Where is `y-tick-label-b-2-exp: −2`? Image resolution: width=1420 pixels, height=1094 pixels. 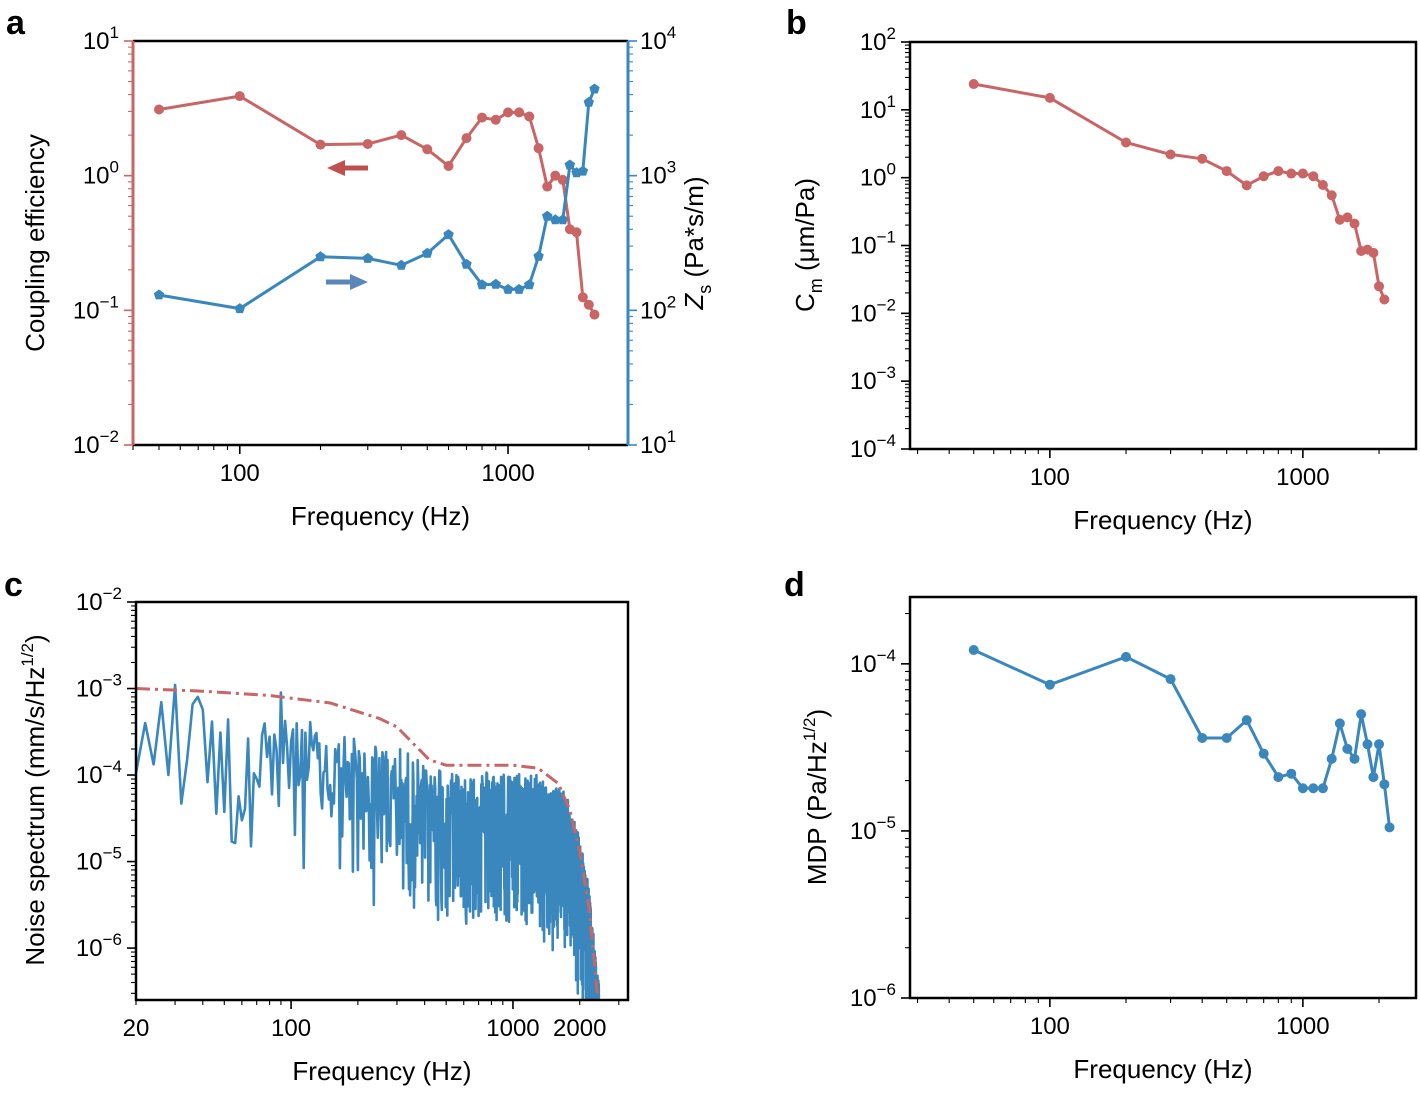
y-tick-label-b-2-exp: −2 is located at coordinates (886, 304).